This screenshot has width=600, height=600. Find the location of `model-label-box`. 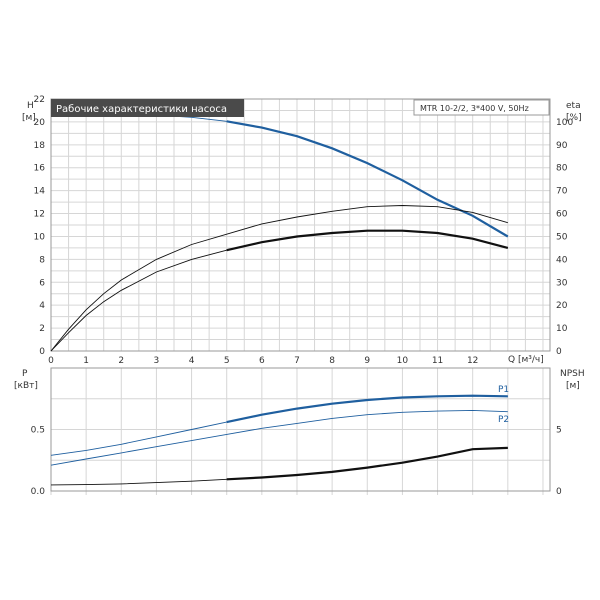

model-label-box is located at coordinates (481, 107).